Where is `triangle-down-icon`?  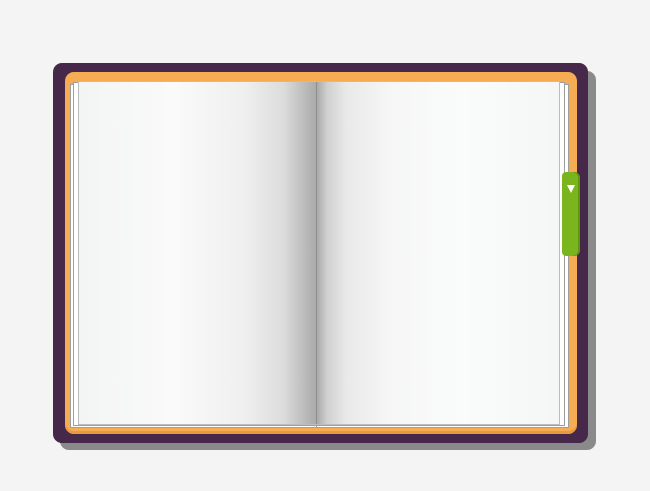 triangle-down-icon is located at coordinates (571, 189).